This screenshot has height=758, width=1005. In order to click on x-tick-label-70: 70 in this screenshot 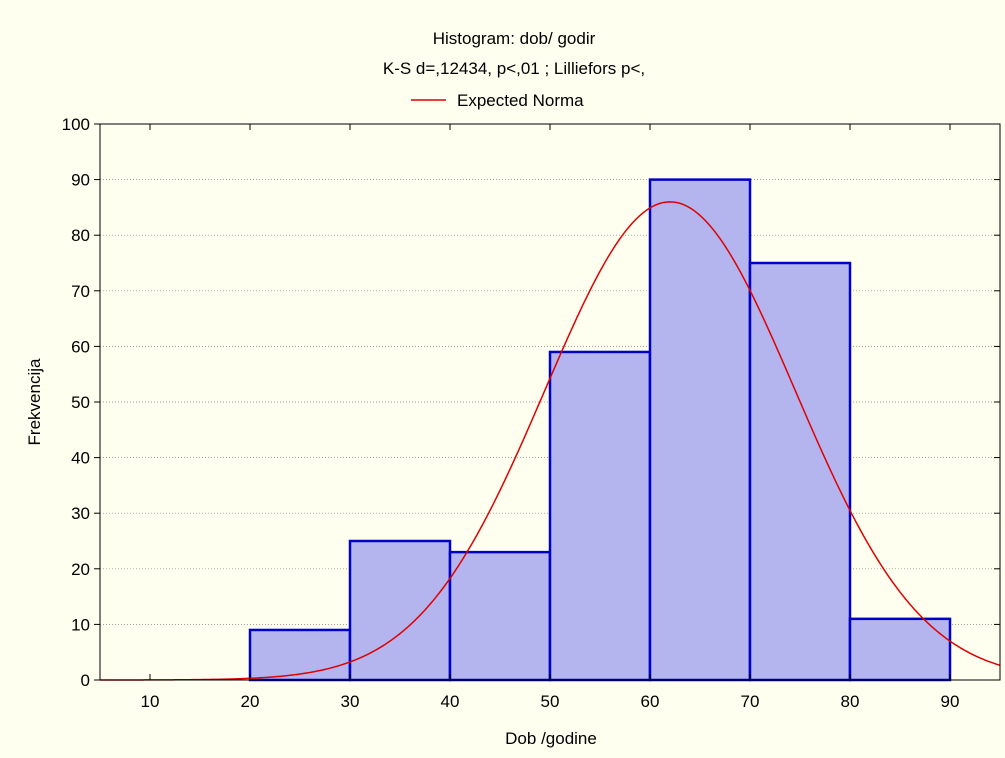, I will do `click(750, 701)`.